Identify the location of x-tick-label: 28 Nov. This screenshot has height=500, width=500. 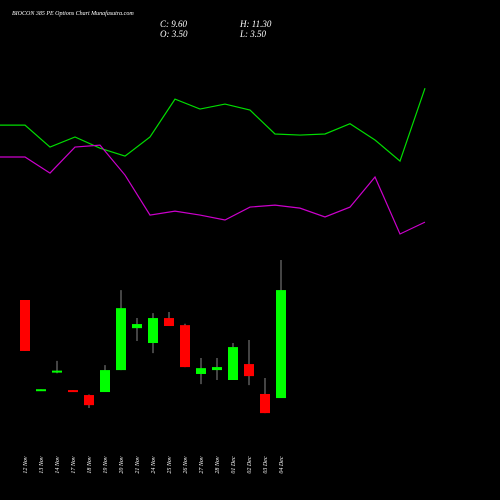
(218, 465).